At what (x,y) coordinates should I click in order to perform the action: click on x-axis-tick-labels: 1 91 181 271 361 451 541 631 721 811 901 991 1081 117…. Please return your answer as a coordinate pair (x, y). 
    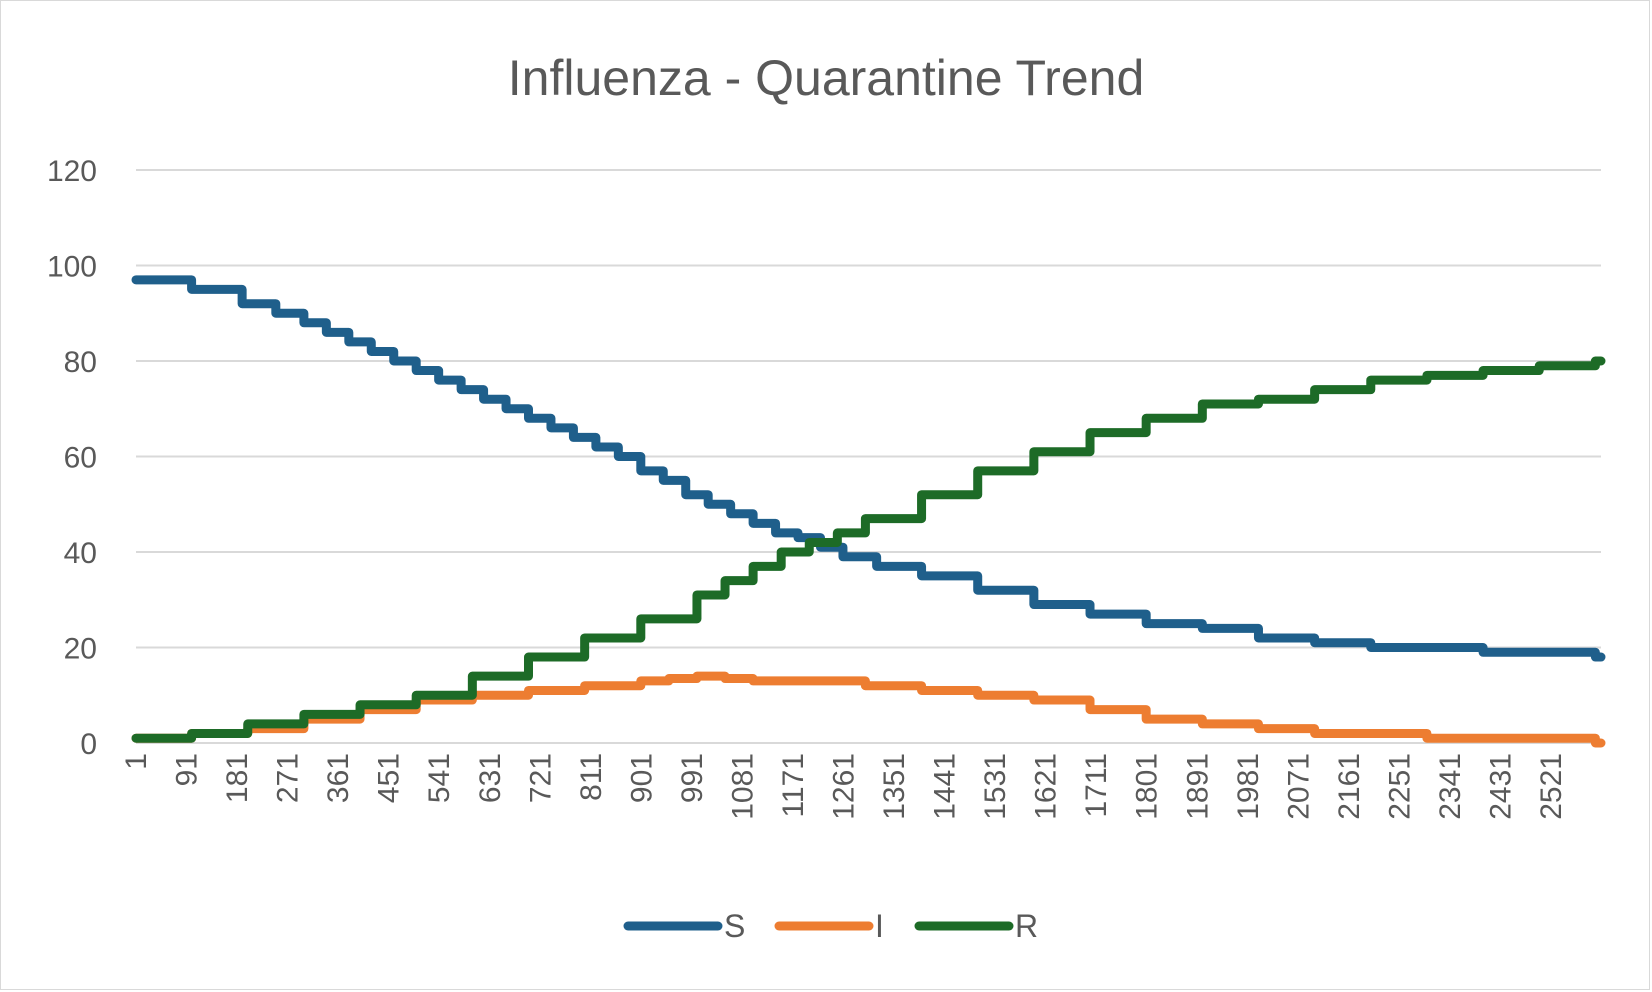
    Looking at the image, I should click on (844, 786).